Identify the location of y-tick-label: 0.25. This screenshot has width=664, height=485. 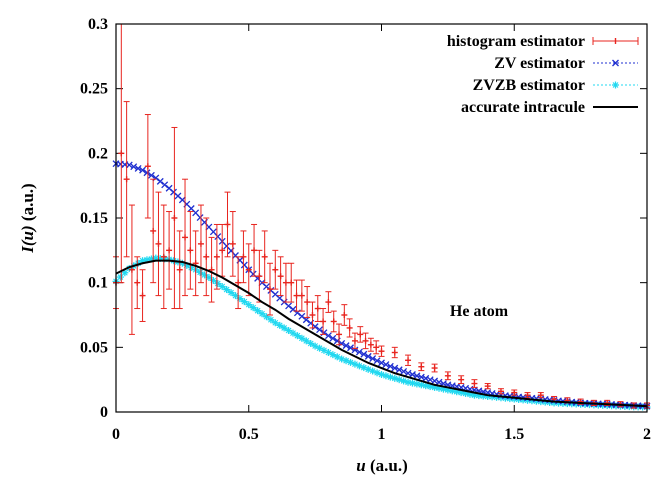
(94, 89).